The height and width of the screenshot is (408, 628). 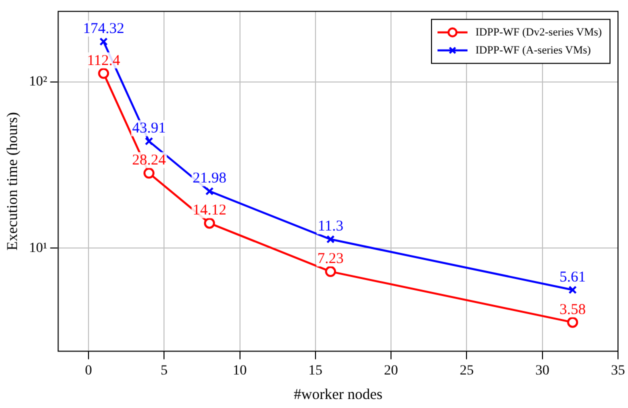 What do you see at coordinates (330, 258) in the screenshot?
I see `data-label: 7.23` at bounding box center [330, 258].